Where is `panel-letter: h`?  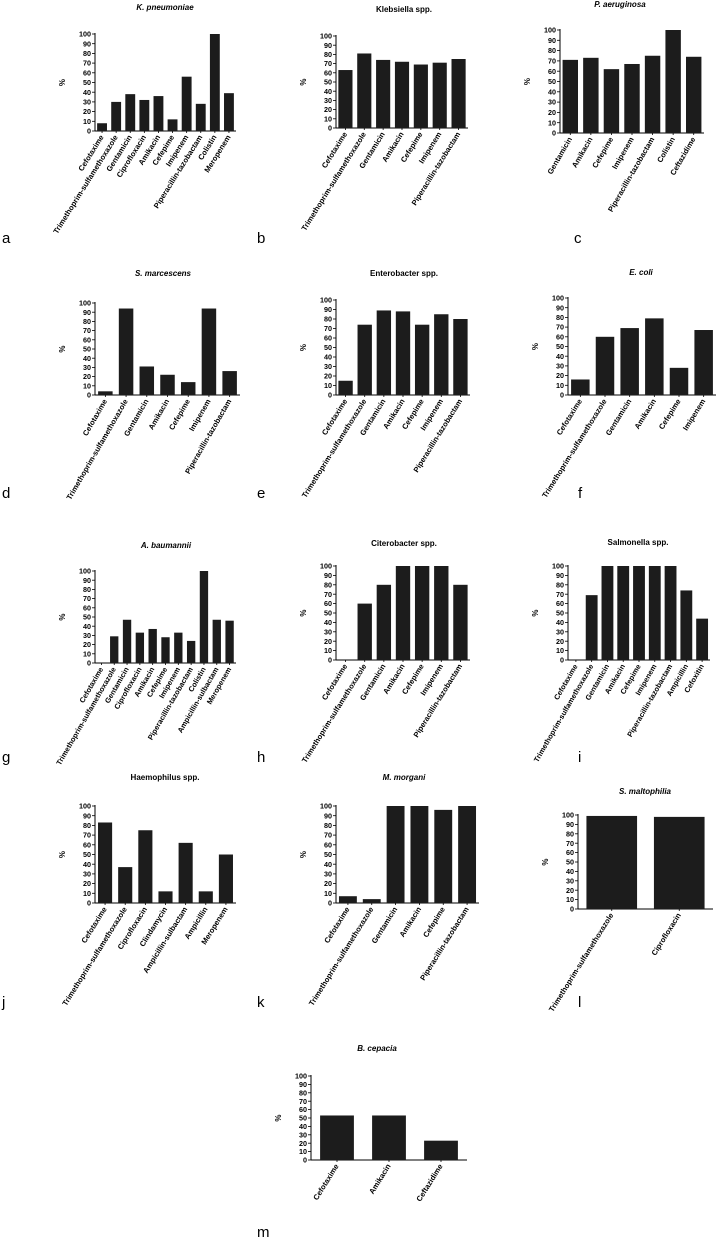 panel-letter: h is located at coordinates (261, 757).